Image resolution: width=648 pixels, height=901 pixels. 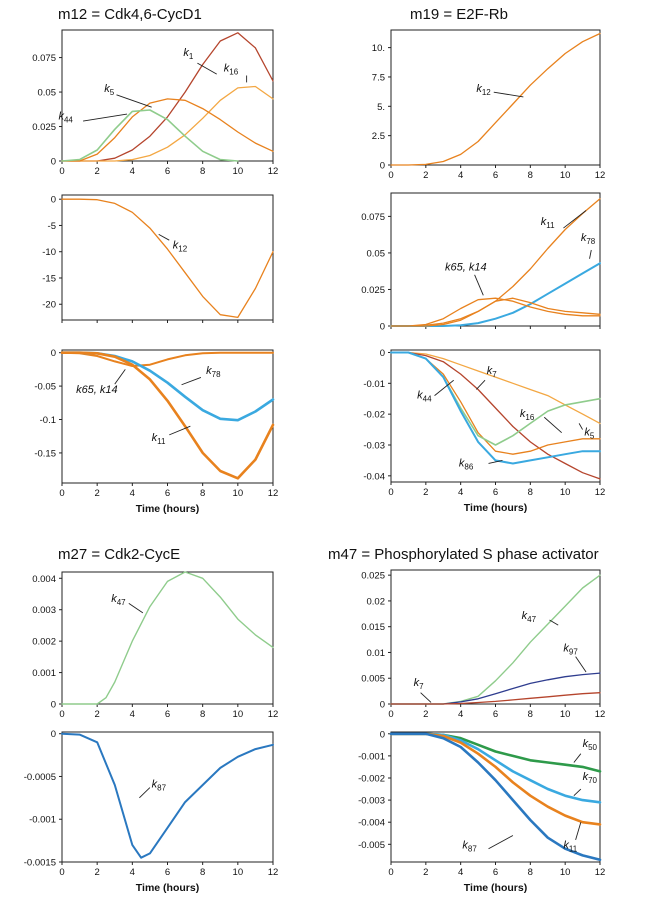 What do you see at coordinates (48, 420) in the screenshot?
I see `y-tick-label: -0.1` at bounding box center [48, 420].